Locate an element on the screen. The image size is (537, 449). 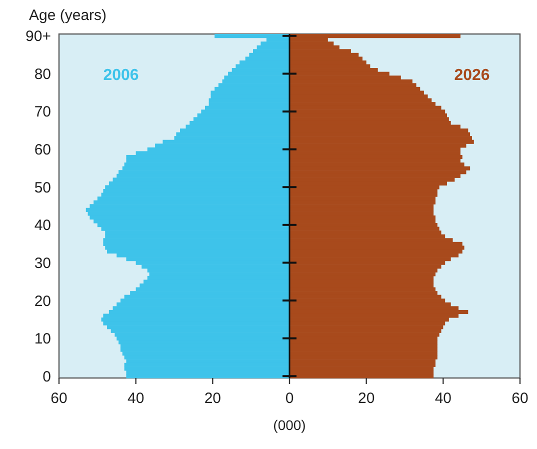
y-tick-label: 80 is located at coordinates (42, 74).